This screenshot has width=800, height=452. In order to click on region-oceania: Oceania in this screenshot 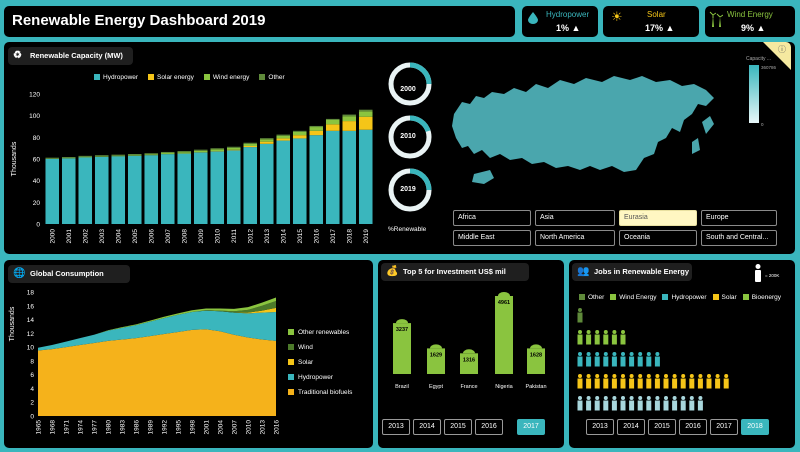, I will do `click(658, 238)`.